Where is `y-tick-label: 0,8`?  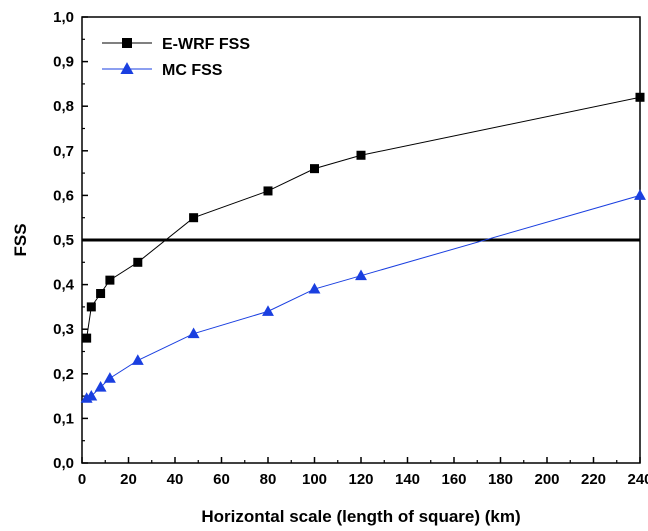
y-tick-label: 0,8 is located at coordinates (63, 106).